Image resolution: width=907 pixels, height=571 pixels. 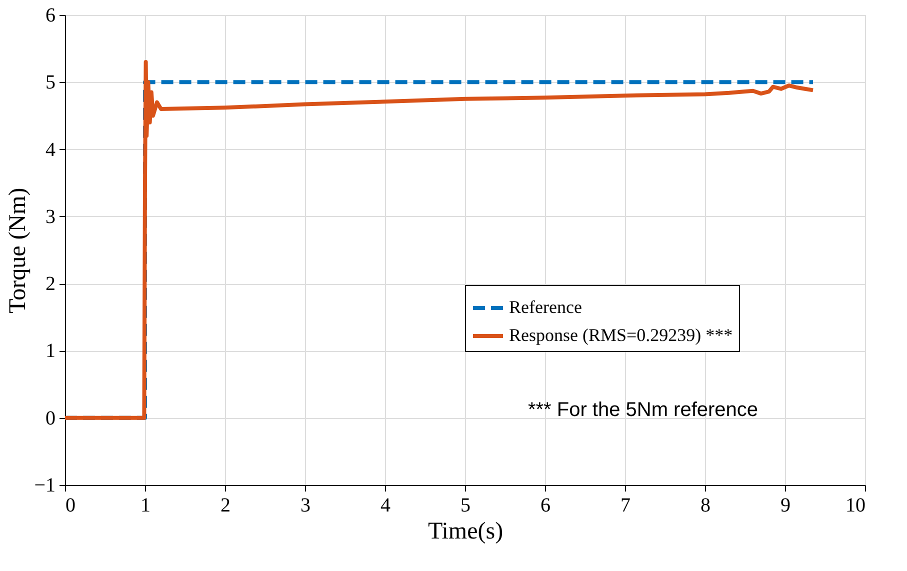 What do you see at coordinates (225, 505) in the screenshot?
I see `x-tick-label: 2` at bounding box center [225, 505].